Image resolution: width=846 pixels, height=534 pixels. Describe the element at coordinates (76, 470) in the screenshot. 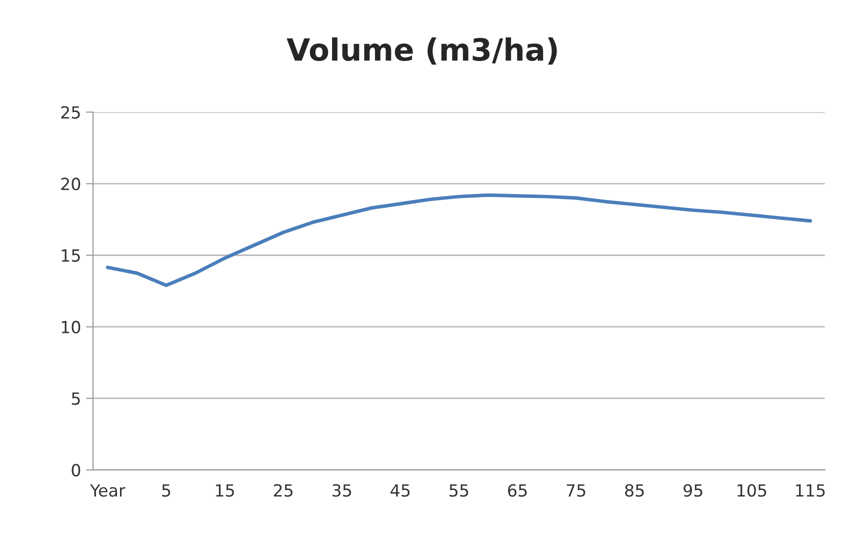

I see `y-tick-label: 0` at that location.